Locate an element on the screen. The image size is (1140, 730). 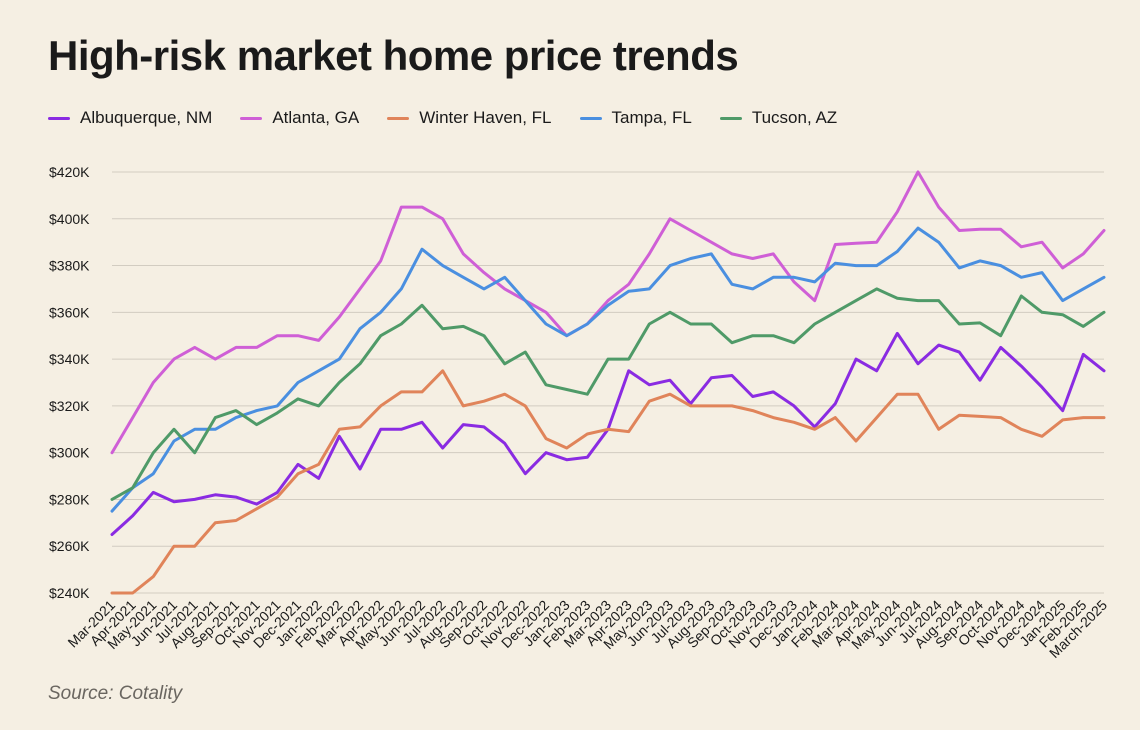
legend-swatch-winter-haven is located at coordinates (398, 118).